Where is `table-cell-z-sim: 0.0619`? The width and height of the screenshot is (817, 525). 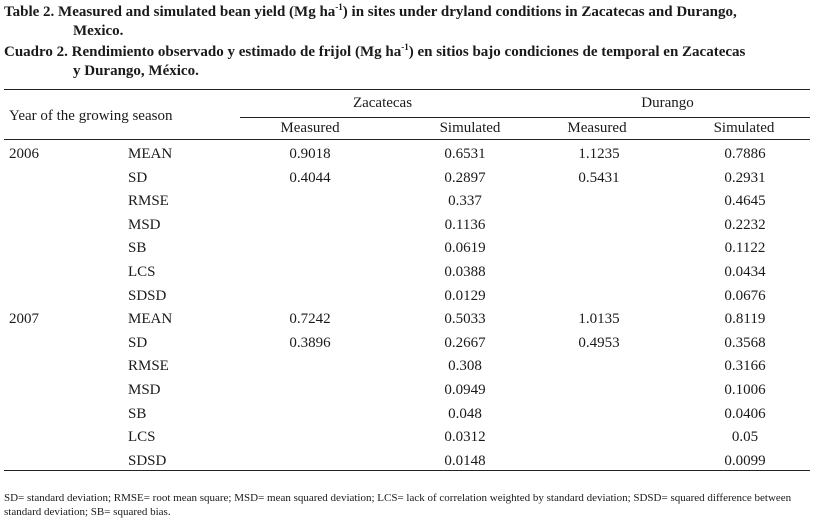 table-cell-z-sim: 0.0619 is located at coordinates (465, 248).